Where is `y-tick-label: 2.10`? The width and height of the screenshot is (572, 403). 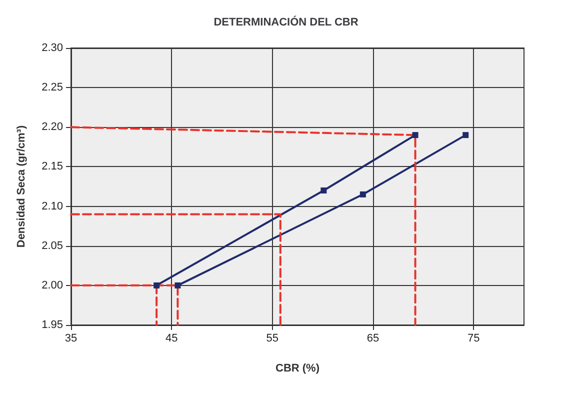
y-tick-label: 2.10 is located at coordinates (52, 206).